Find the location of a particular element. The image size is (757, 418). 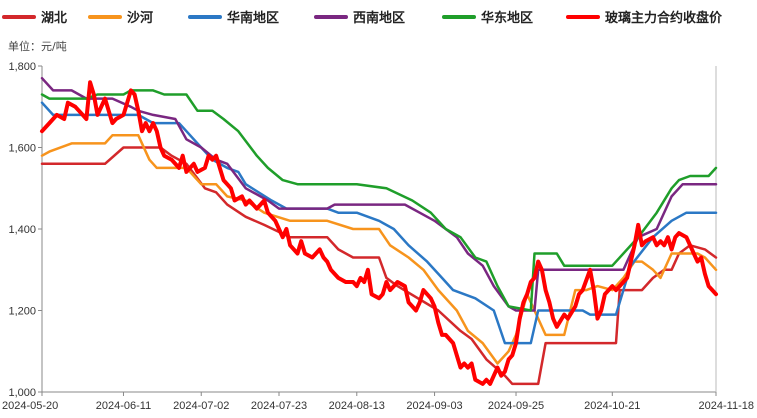

x-tick-label: 2024-06-11 is located at coordinates (123, 406).